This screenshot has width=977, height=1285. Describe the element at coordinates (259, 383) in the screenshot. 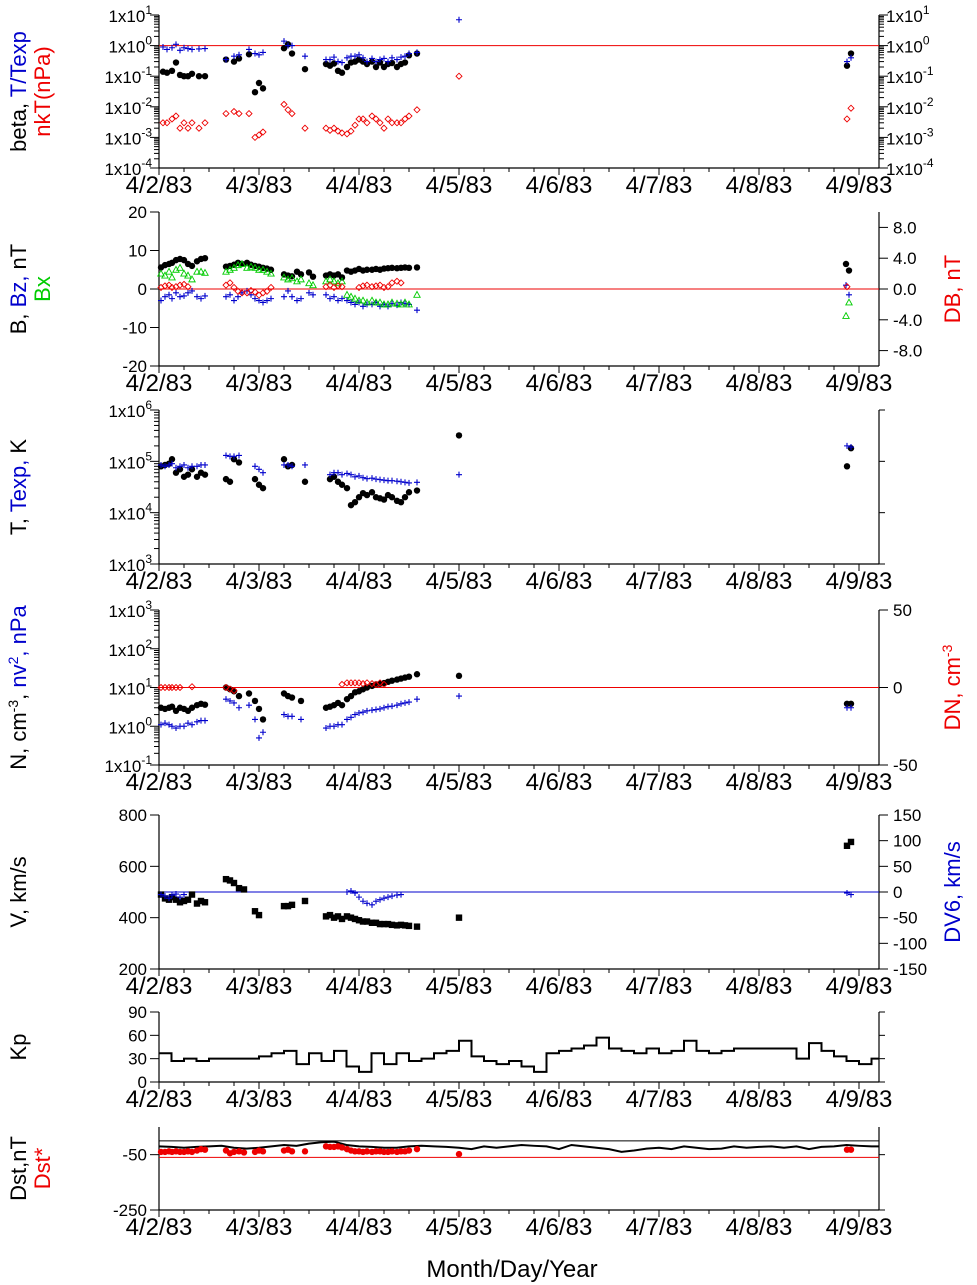

I see `x-tick-label: 4/3/83` at that location.